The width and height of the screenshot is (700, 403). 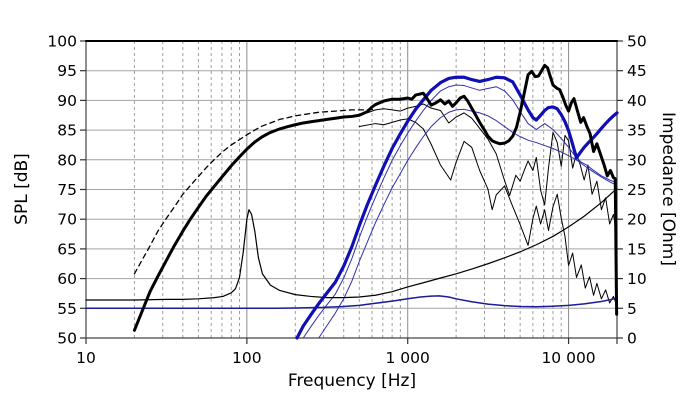 What do you see at coordinates (637, 279) in the screenshot?
I see `y-right-tick-label: 10` at bounding box center [637, 279].